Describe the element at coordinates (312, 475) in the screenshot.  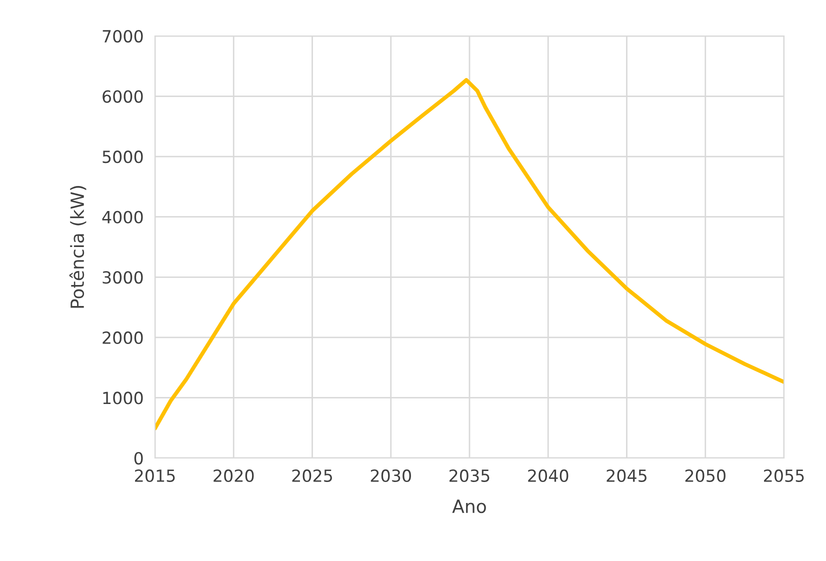
I see `x-tick-label: 2025` at that location.